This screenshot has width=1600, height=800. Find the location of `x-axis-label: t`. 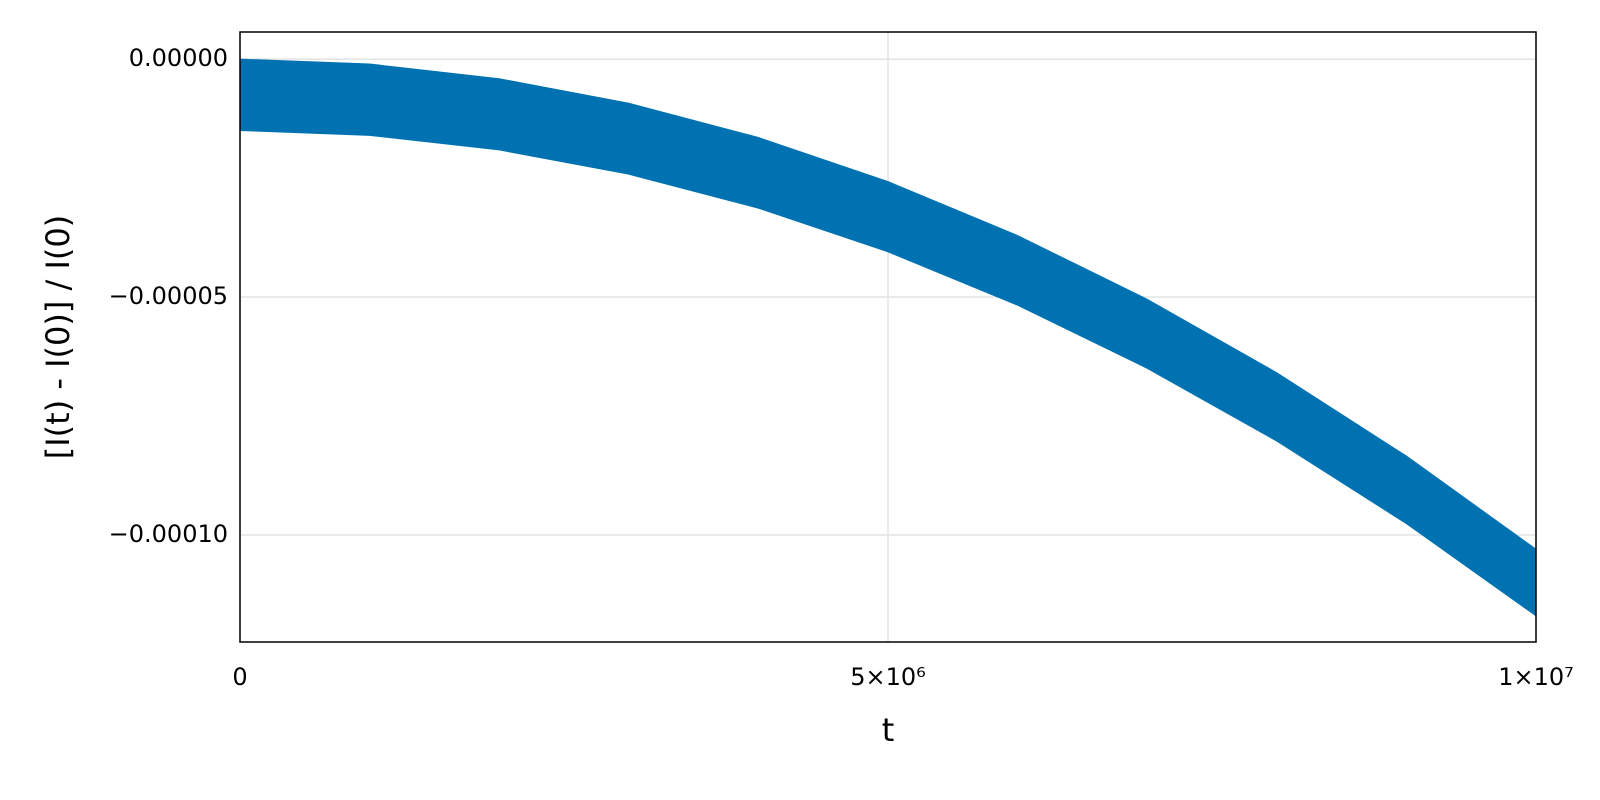

x-axis-label: t is located at coordinates (888, 730).